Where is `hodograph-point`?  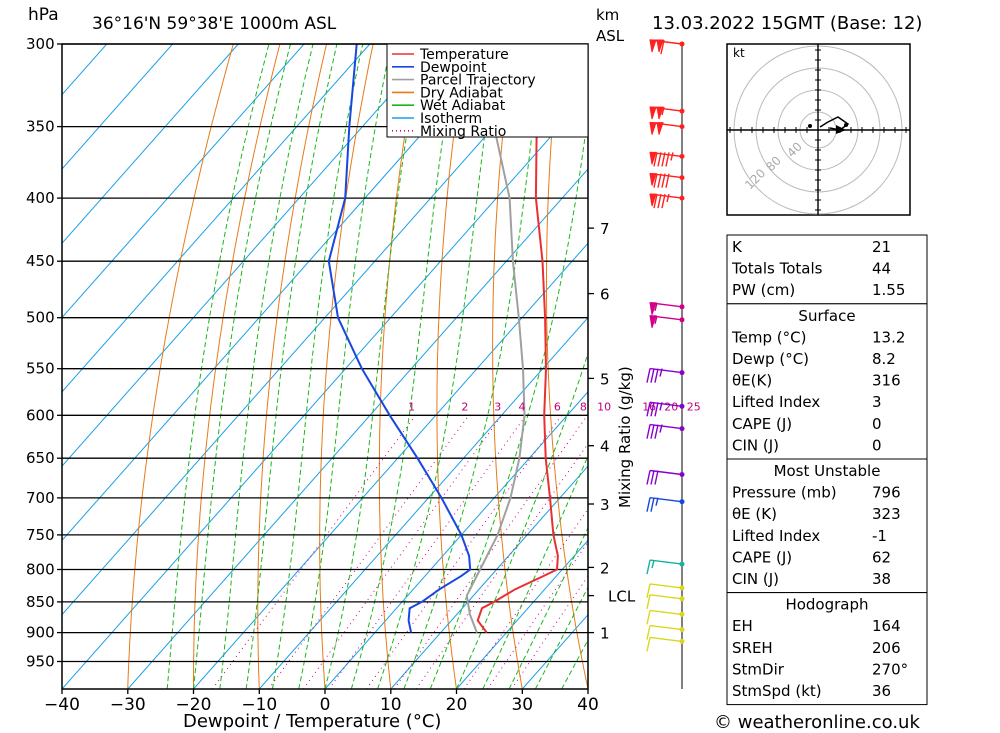 hodograph-point is located at coordinates (846, 125).